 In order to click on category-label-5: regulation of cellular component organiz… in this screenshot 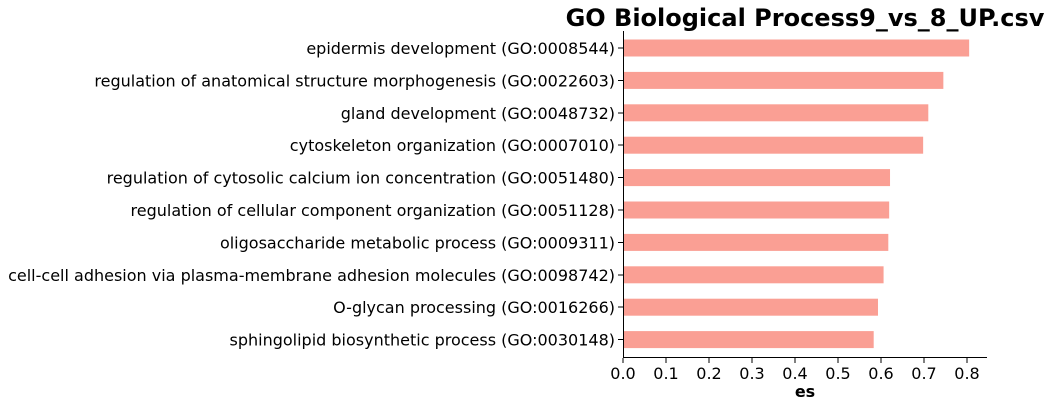, I will do `click(373, 210)`.